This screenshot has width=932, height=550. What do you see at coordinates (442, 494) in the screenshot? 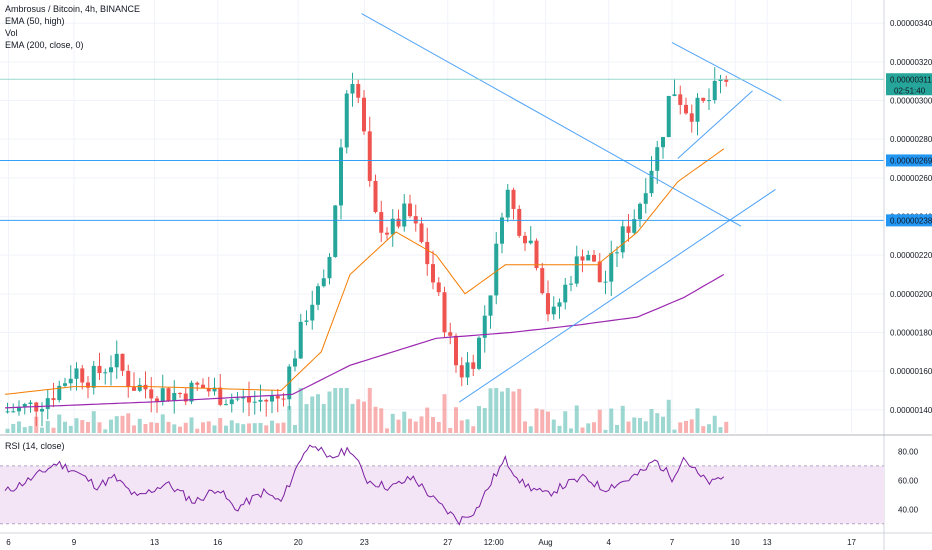
I see `rsi-band` at bounding box center [442, 494].